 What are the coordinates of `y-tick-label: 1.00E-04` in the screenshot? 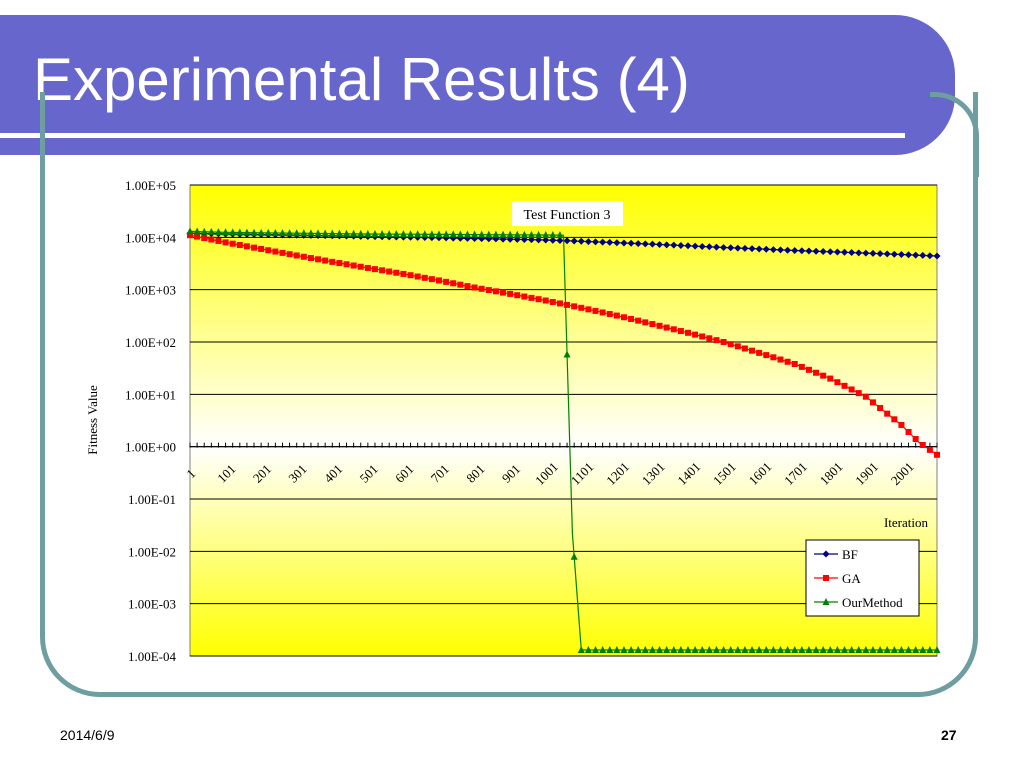 It's located at (152, 656).